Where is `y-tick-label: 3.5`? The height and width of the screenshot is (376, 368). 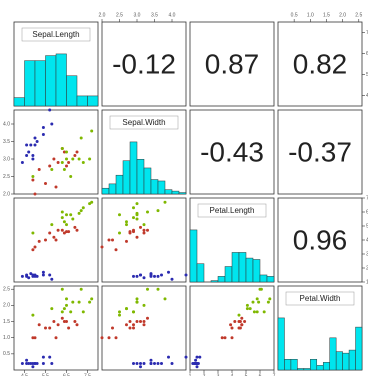 y-tick-label: 3.5 is located at coordinates (6, 142).